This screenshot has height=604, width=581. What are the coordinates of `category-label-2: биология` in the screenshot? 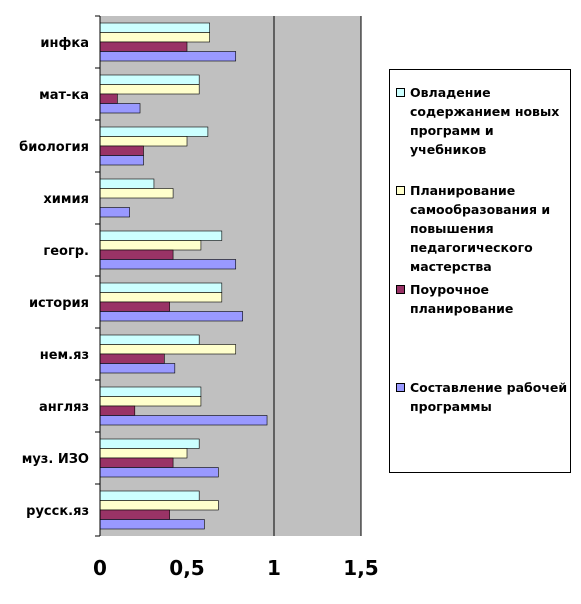 It's located at (54, 147).